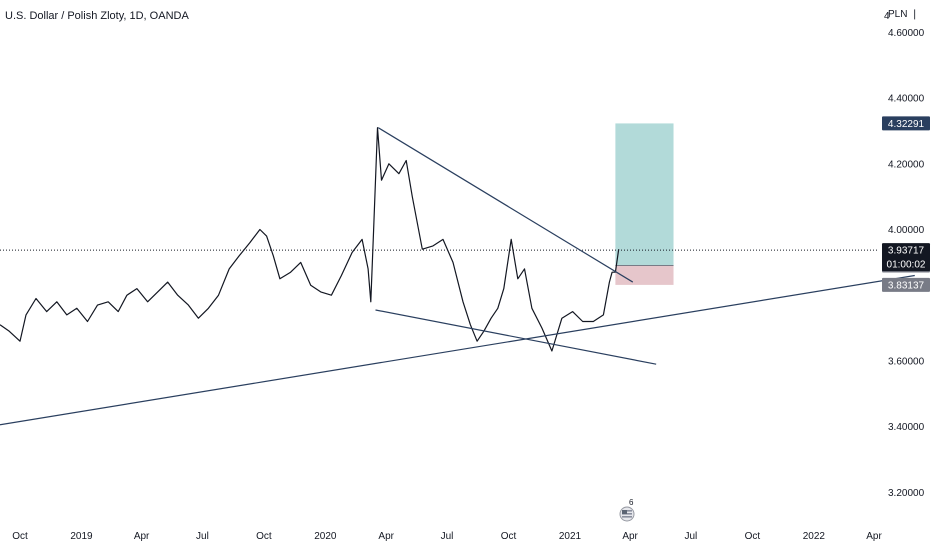  I want to click on x-tick-label: 2019, so click(81, 536).